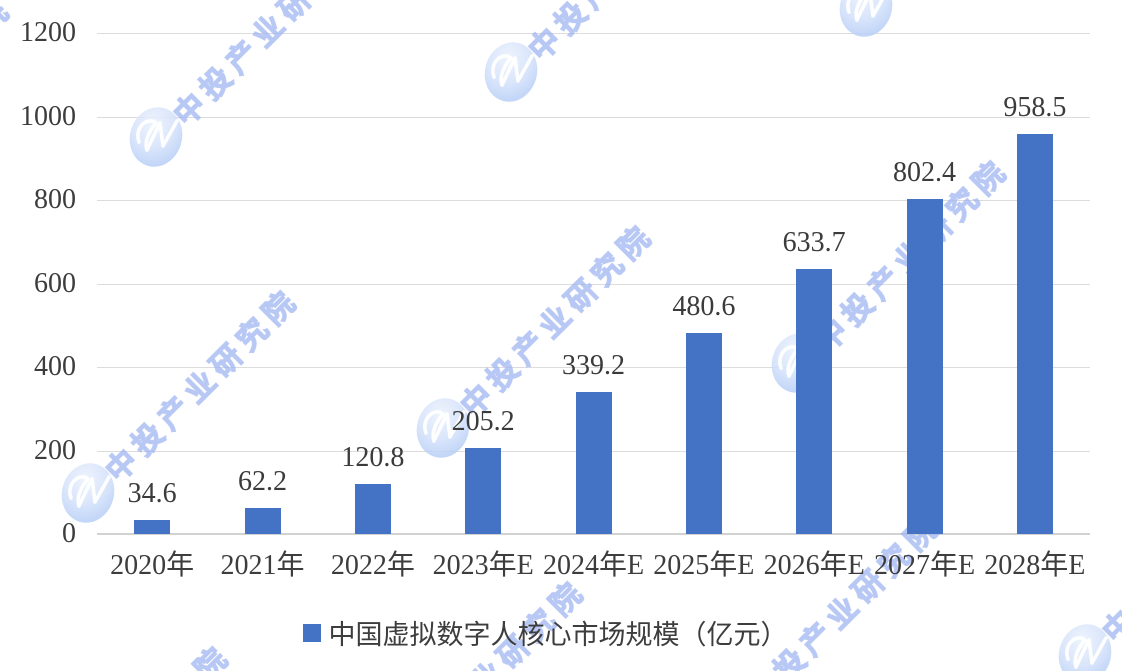 Image resolution: width=1122 pixels, height=671 pixels. I want to click on bar-value-label: 120.8, so click(373, 457).